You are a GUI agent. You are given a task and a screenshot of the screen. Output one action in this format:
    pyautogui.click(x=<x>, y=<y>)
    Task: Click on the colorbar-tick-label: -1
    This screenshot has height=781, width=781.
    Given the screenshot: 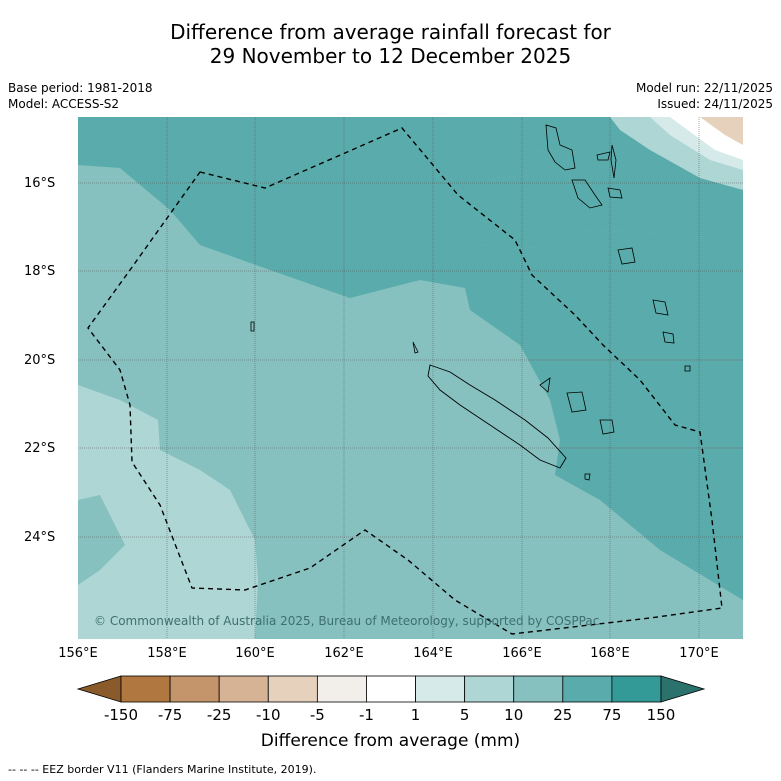 What is the action you would take?
    pyautogui.click(x=366, y=715)
    